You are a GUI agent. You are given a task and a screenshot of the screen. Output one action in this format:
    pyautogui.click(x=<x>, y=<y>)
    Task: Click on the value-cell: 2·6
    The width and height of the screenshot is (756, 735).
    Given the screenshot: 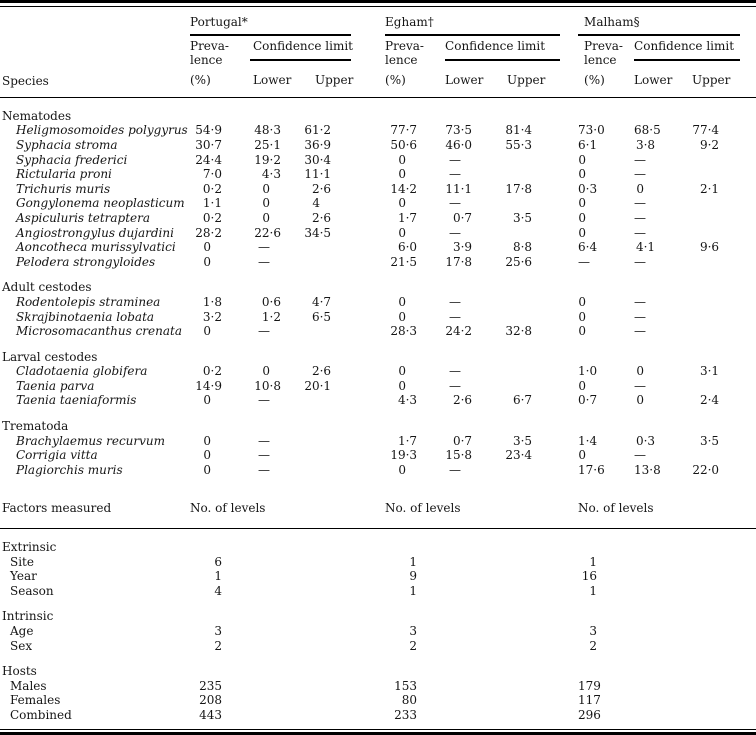 What is the action you would take?
    pyautogui.click(x=321, y=371)
    